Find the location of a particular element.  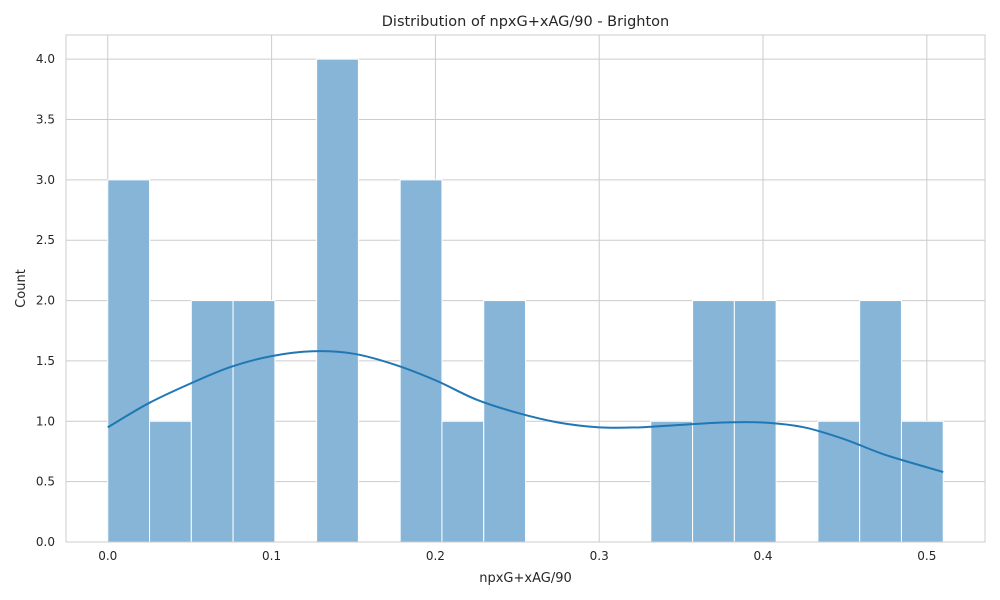

x-tick-labels: 0.0 0.1 0.2 0.3 0.4 0.5 is located at coordinates (517, 556).